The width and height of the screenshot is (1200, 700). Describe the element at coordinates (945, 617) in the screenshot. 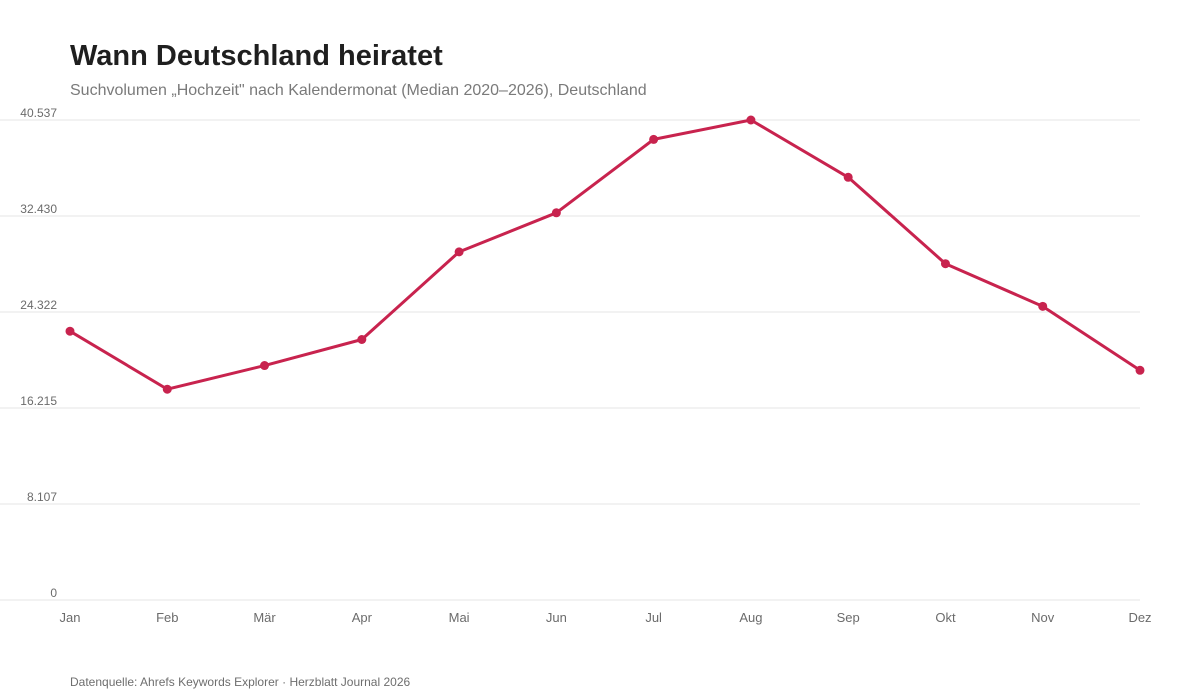

I see `x-tick-label: Okt` at that location.